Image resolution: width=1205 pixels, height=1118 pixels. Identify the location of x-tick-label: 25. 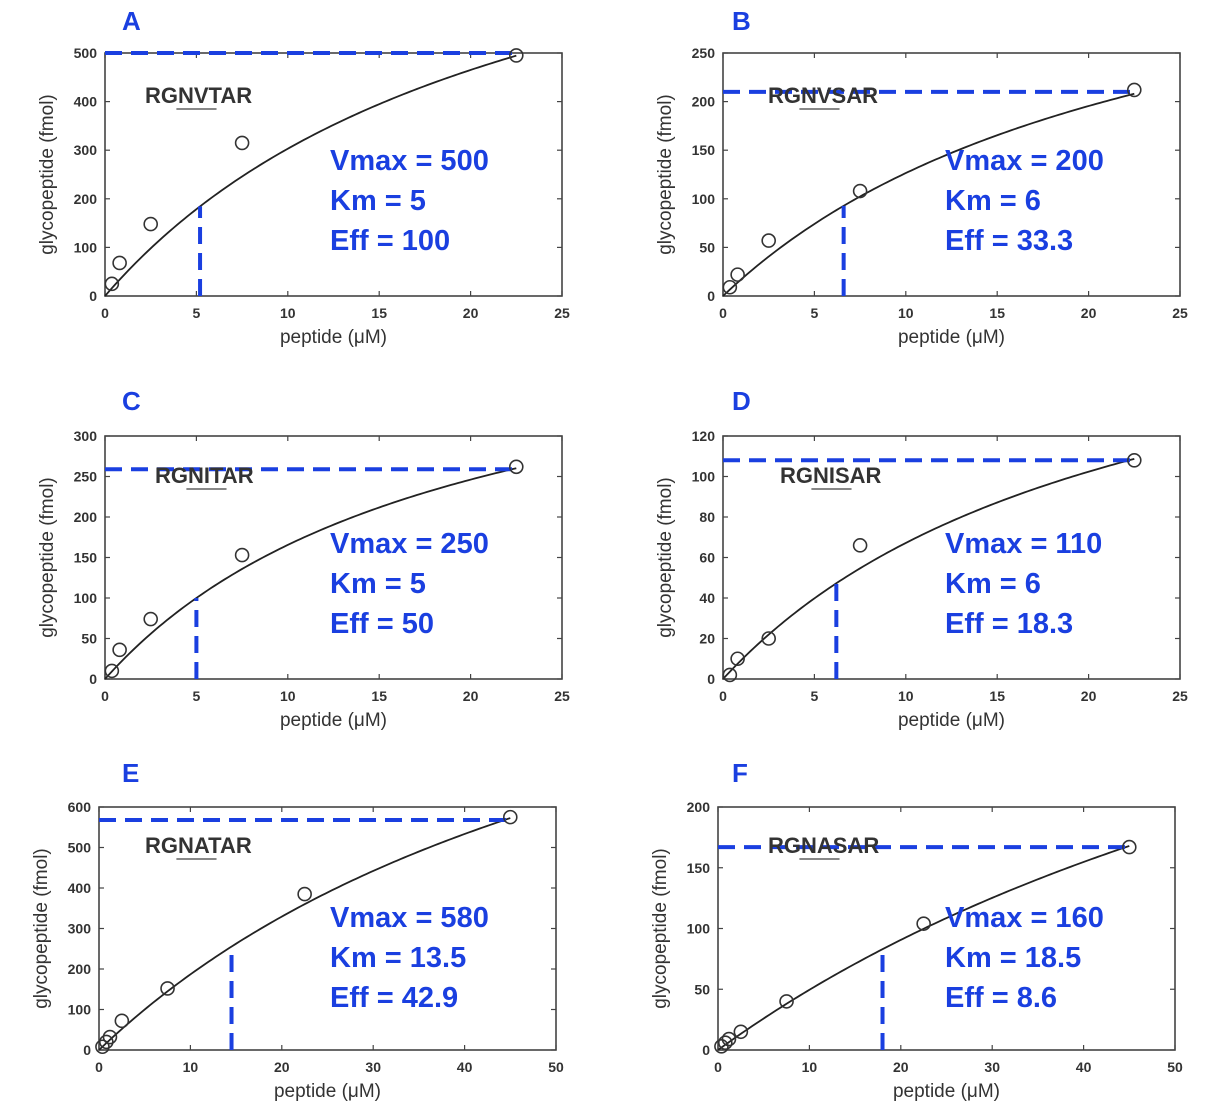
(1180, 313).